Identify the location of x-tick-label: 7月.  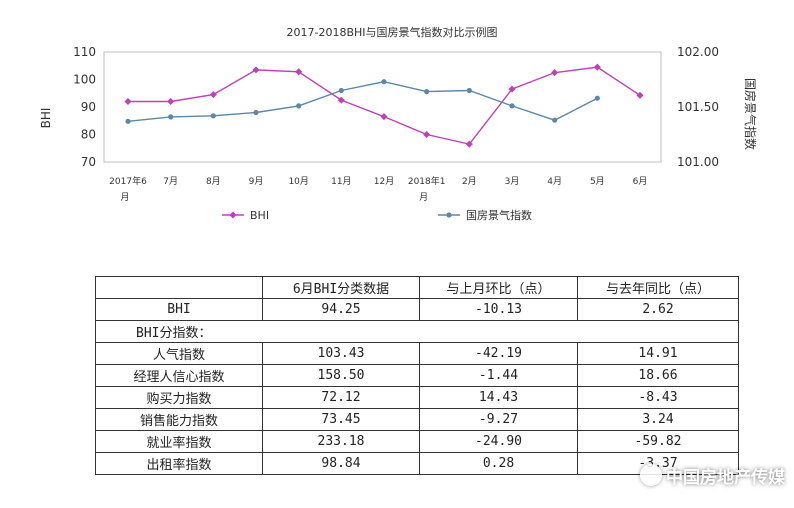
(170, 181).